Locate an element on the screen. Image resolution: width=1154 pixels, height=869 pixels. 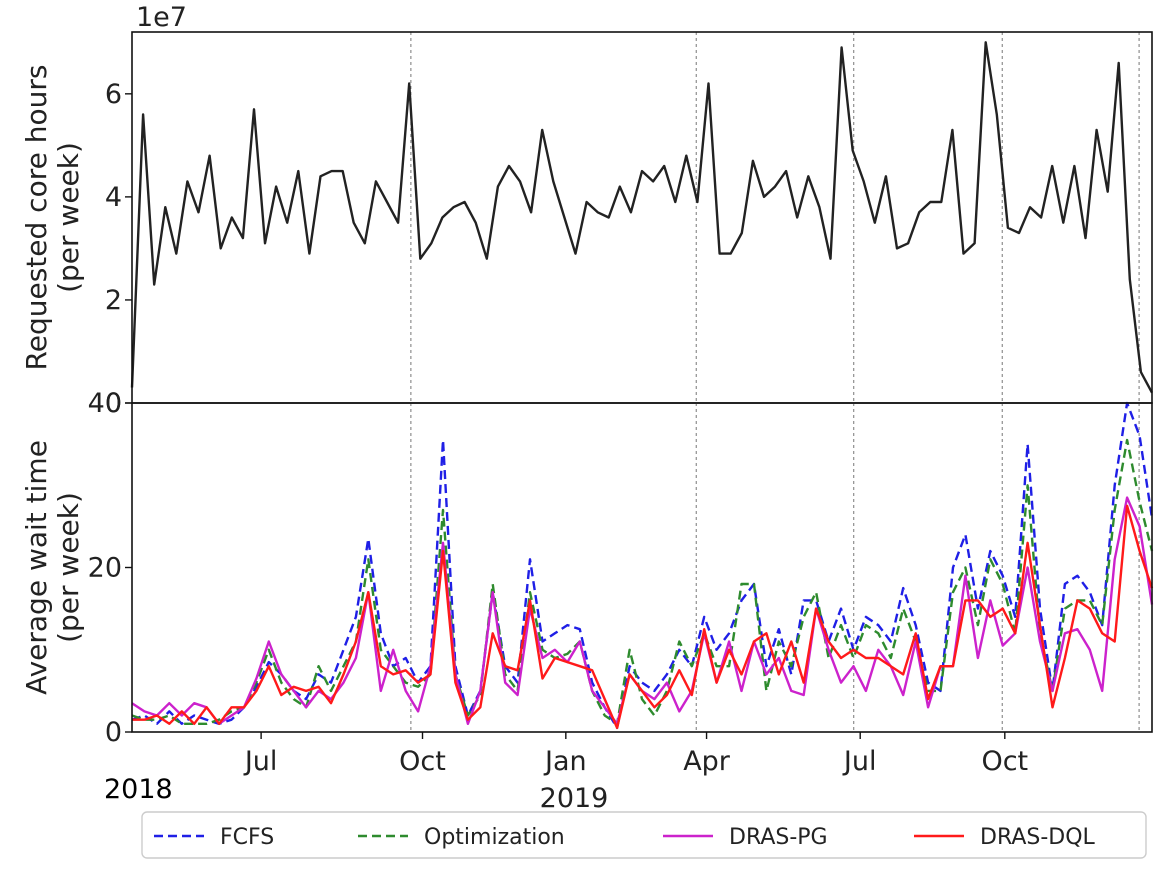
bottom-panel-ylabel-line-1: (per week) is located at coordinates (68, 567).